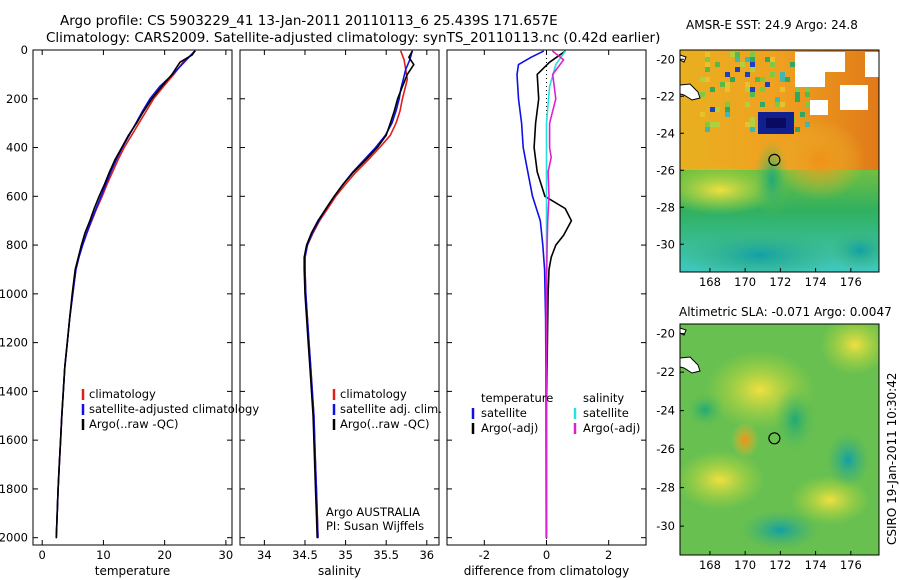  What do you see at coordinates (745, 565) in the screenshot?
I see `sla-lon-tick-label: 170` at bounding box center [745, 565].